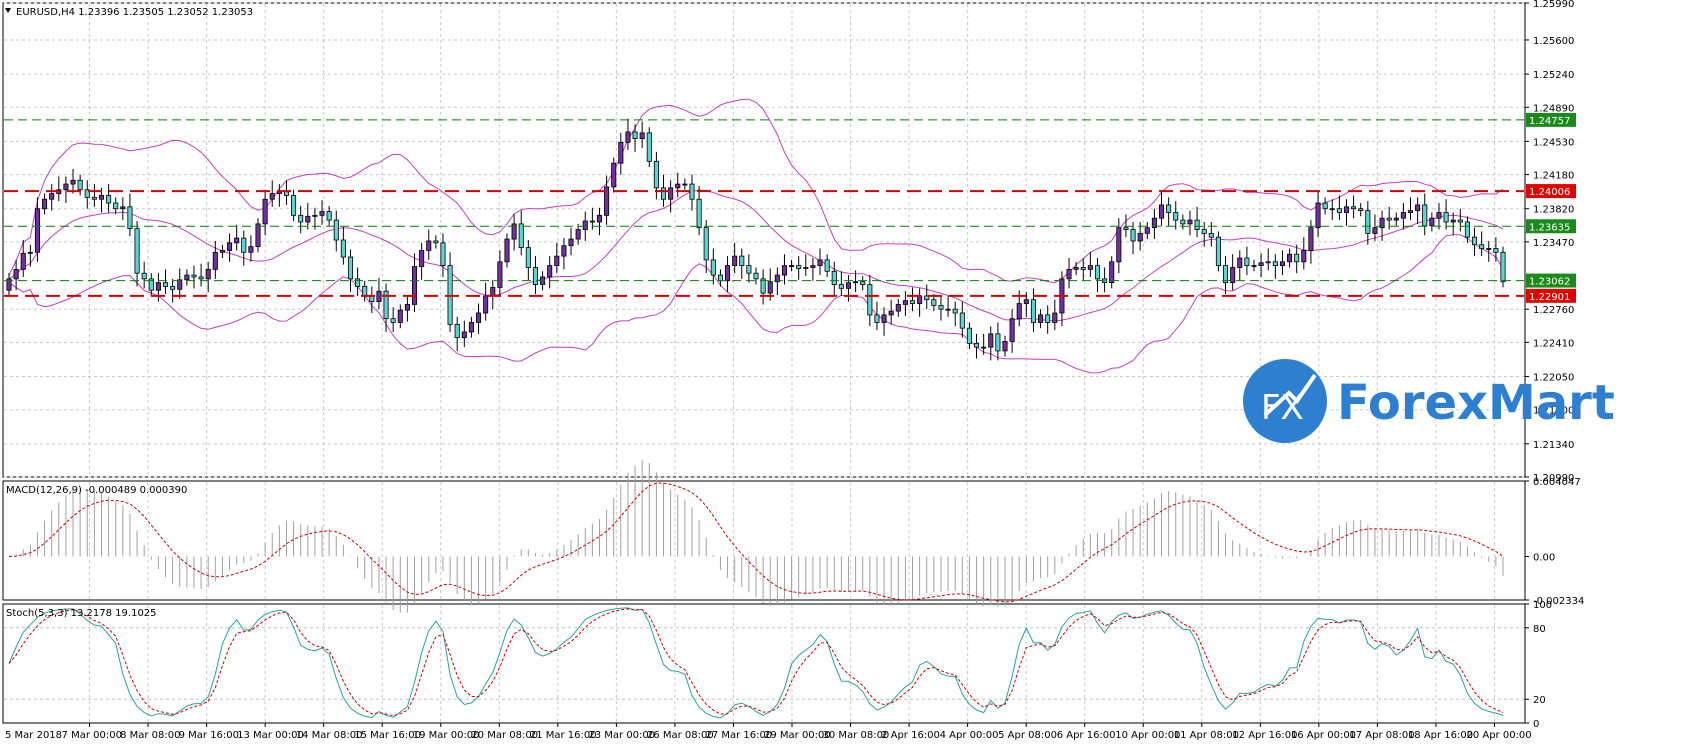 The image size is (1682, 749). I want to click on macd-tick-label: -0.002334, so click(1558, 601).